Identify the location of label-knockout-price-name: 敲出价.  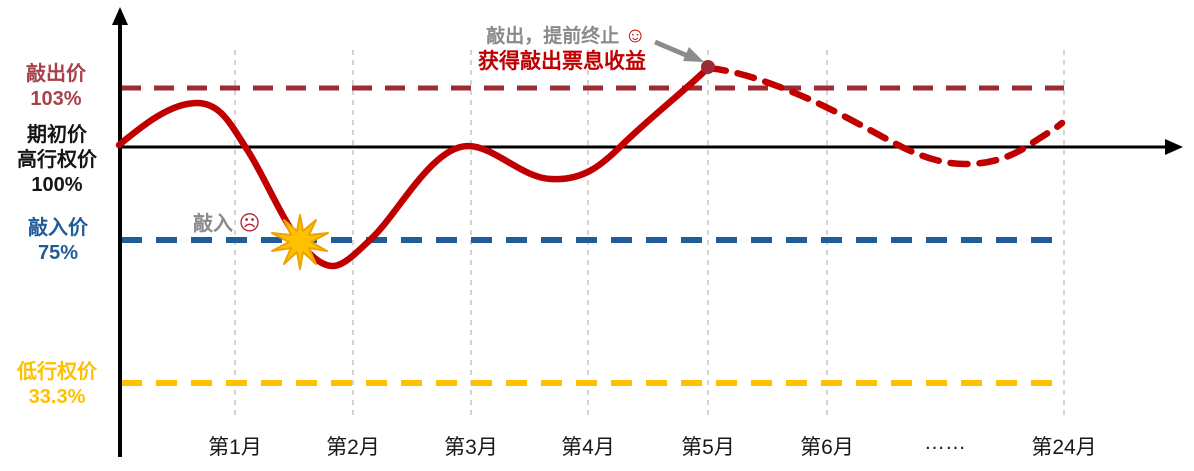
(56, 74).